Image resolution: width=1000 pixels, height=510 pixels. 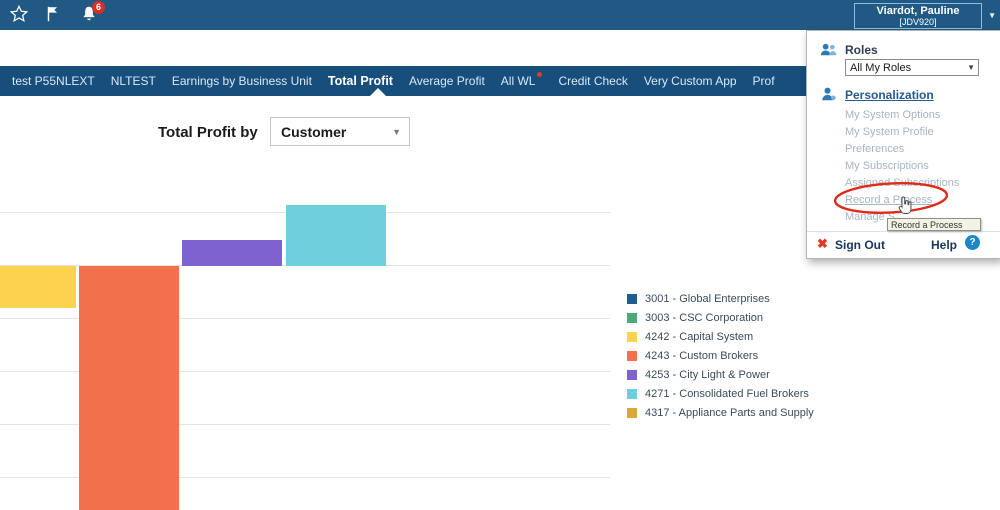 I want to click on roles-label: Roles, so click(x=861, y=50).